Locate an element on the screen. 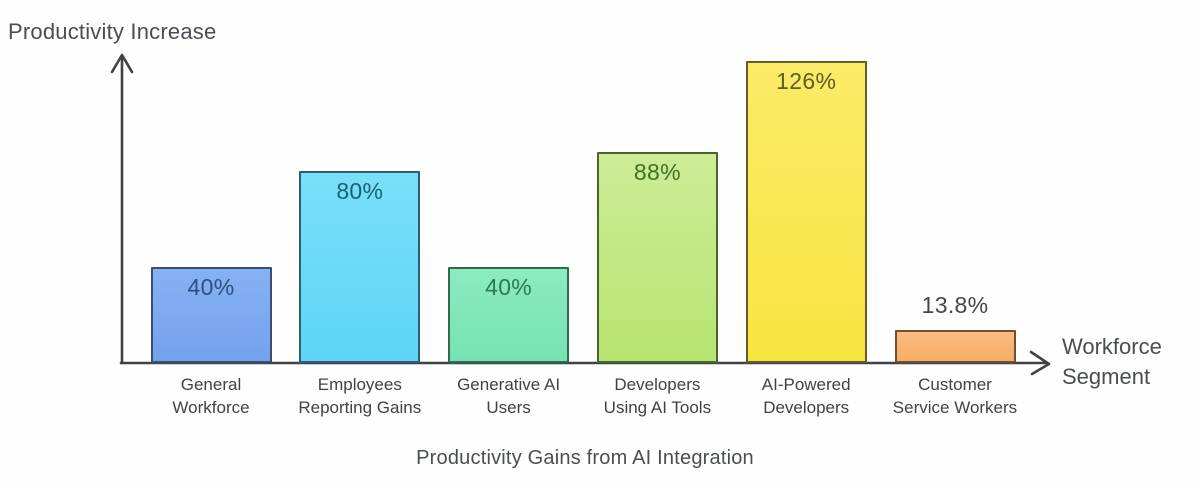 This screenshot has height=484, width=1200. y-axis-arrowhead-icon is located at coordinates (122, 63).